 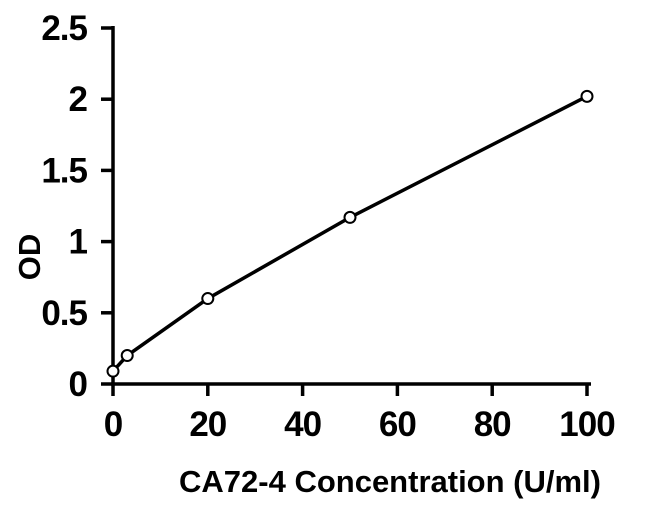 I want to click on y-tick-label: 0.5, so click(x=64, y=313).